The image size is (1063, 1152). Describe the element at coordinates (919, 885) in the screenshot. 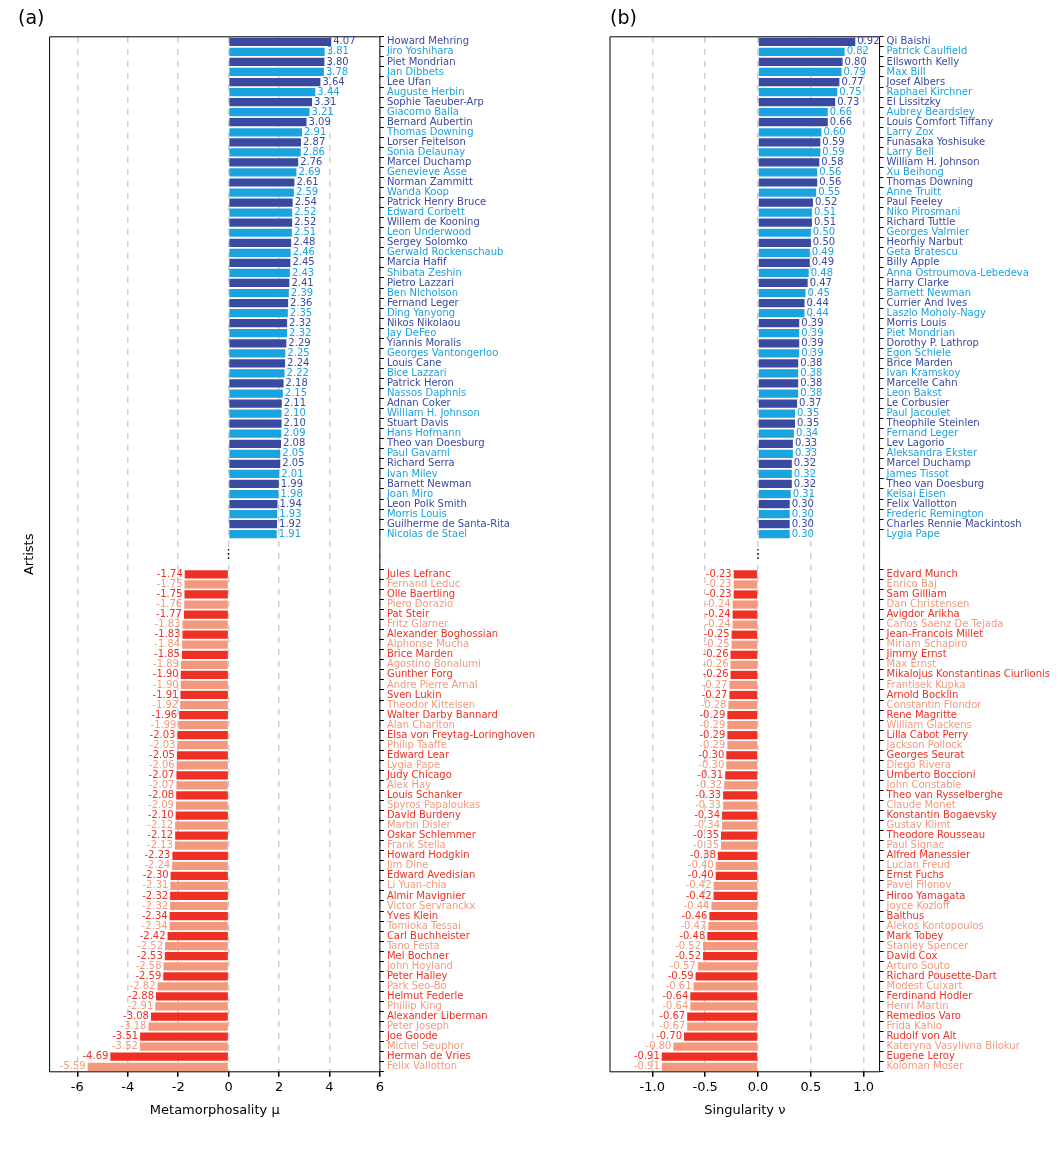

I see `y-tick-label: Pavel Filonov` at that location.